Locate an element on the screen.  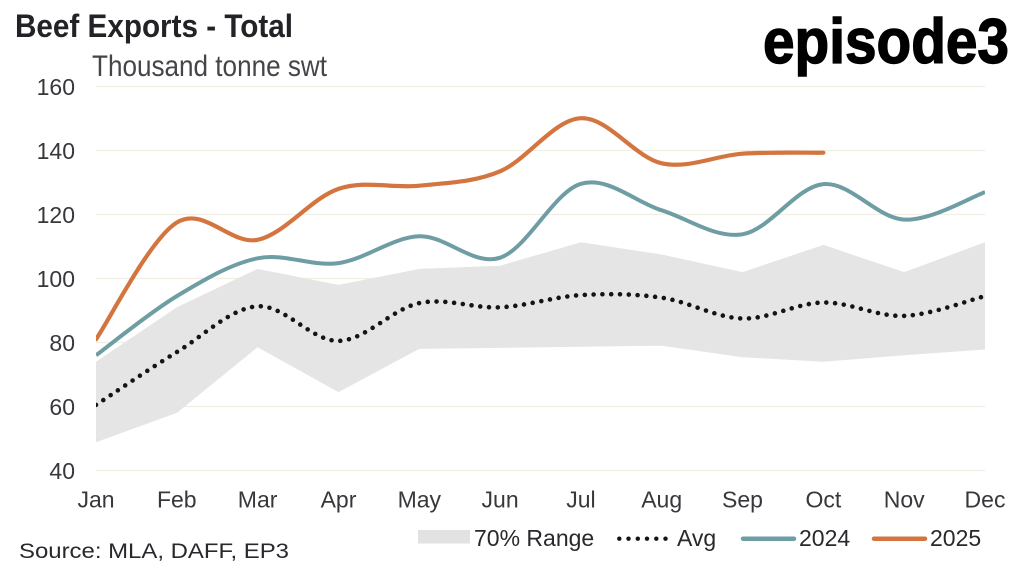
svg-text: 40 is located at coordinates (62, 471).